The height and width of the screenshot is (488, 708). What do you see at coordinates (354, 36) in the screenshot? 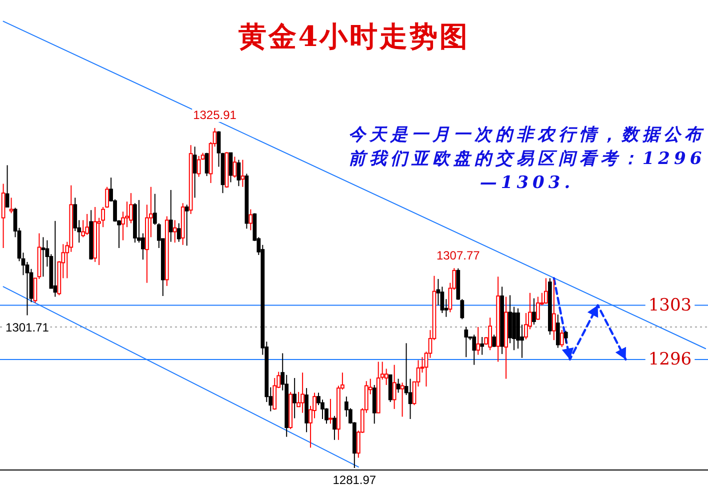
I see `title: 黄金4小时走势图` at bounding box center [354, 36].